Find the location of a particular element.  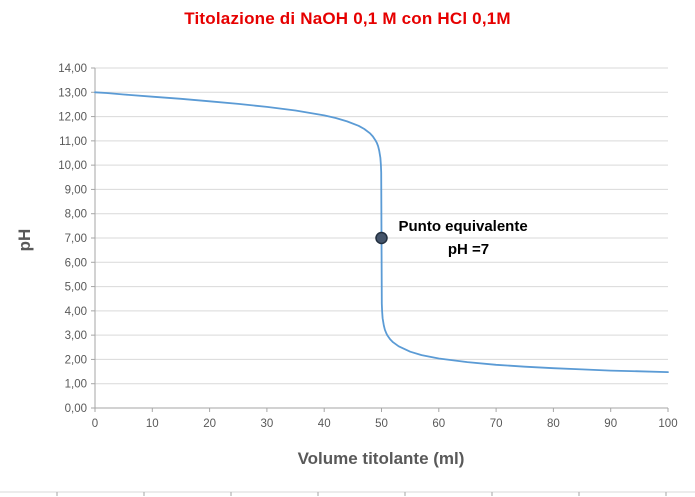

annotation-line-1: Punto equivalente is located at coordinates (463, 226).